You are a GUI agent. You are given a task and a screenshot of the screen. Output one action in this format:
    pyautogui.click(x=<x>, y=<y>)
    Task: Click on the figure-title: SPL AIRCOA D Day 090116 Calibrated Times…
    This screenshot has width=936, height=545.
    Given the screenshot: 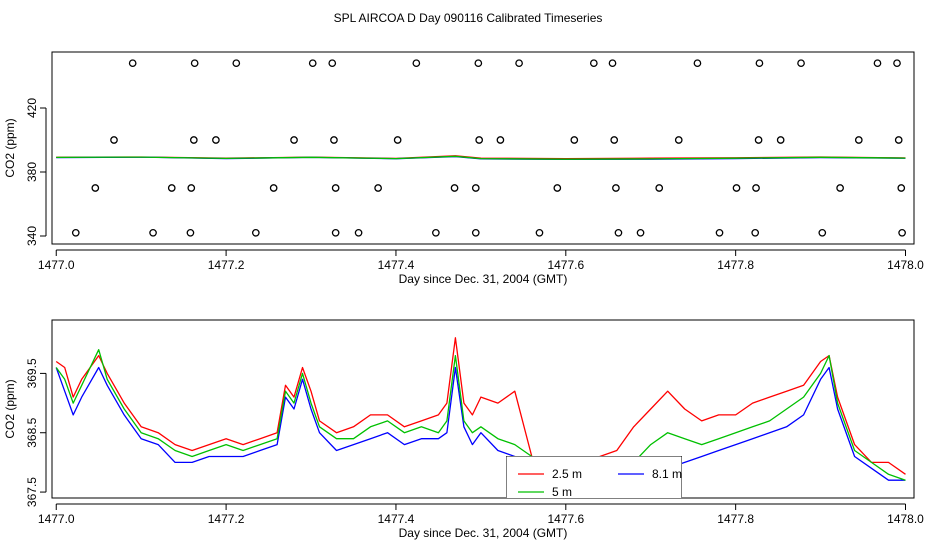 What is the action you would take?
    pyautogui.click(x=468, y=18)
    